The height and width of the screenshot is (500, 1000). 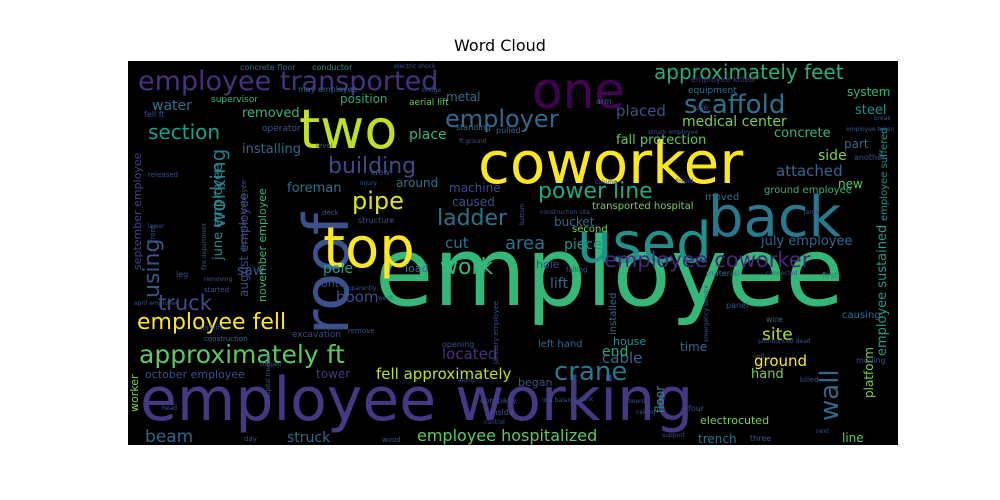 I want to click on word-panel: panel, so click(x=737, y=305).